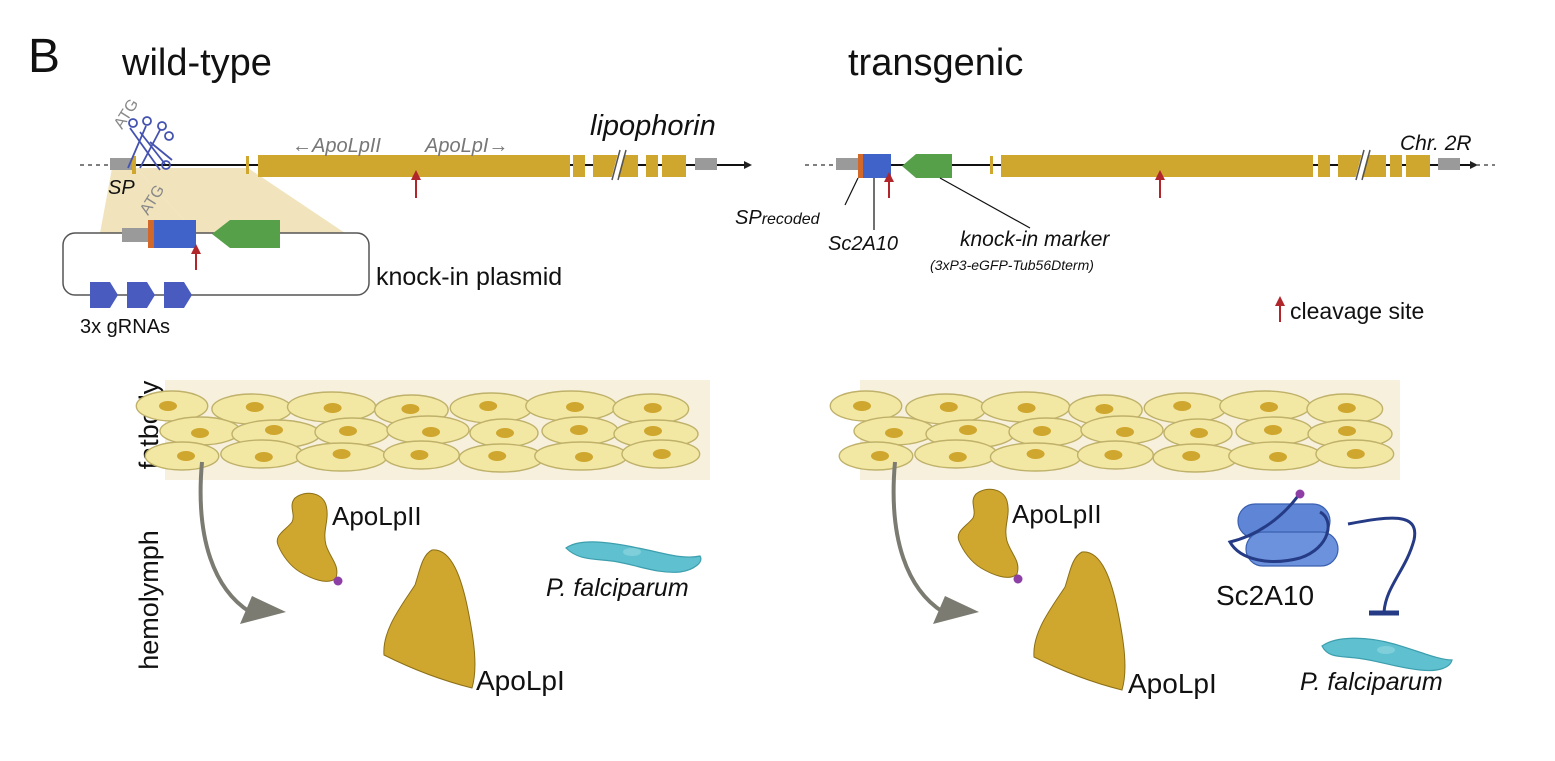 The height and width of the screenshot is (761, 1555). Describe the element at coordinates (1172, 683) in the screenshot. I see `tg-apolpi-label: ApoLpI` at that location.